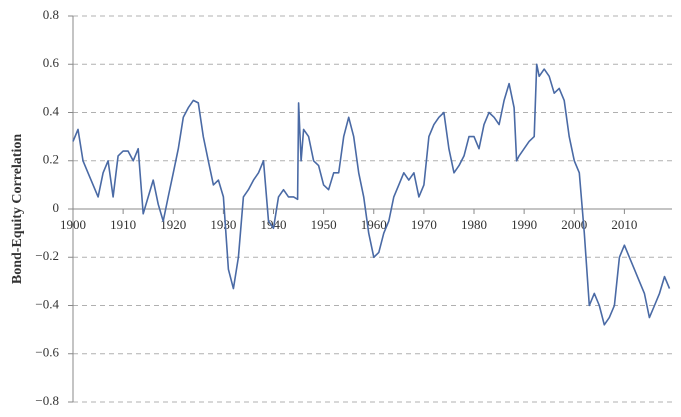 Image resolution: width=681 pixels, height=417 pixels. What do you see at coordinates (47, 352) in the screenshot?
I see `y-tick-label: −0.6` at bounding box center [47, 352].